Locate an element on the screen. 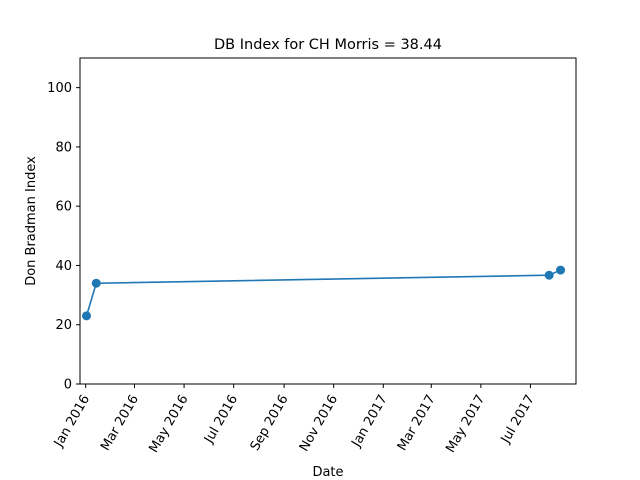 Image resolution: width=640 pixels, height=480 pixels. y-tick-label: 60 is located at coordinates (63, 207).